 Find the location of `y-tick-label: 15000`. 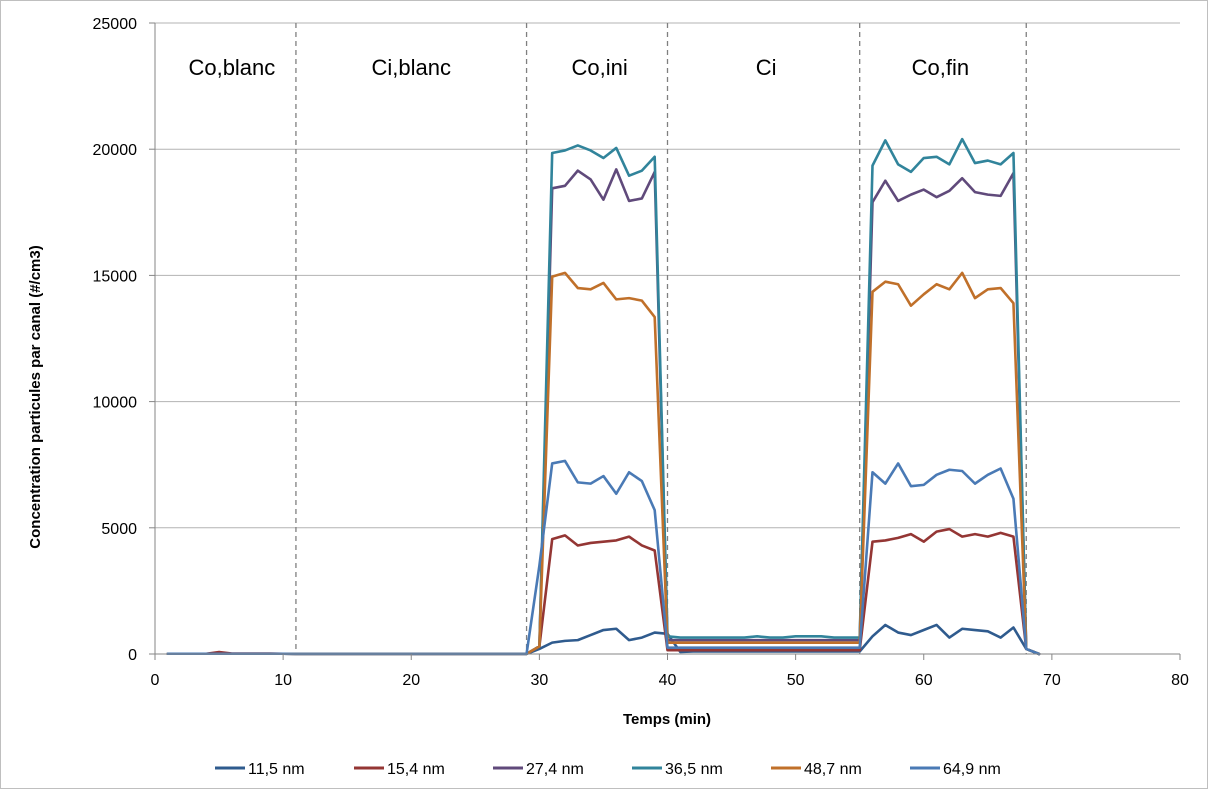

y-tick-label: 15000 is located at coordinates (115, 276).